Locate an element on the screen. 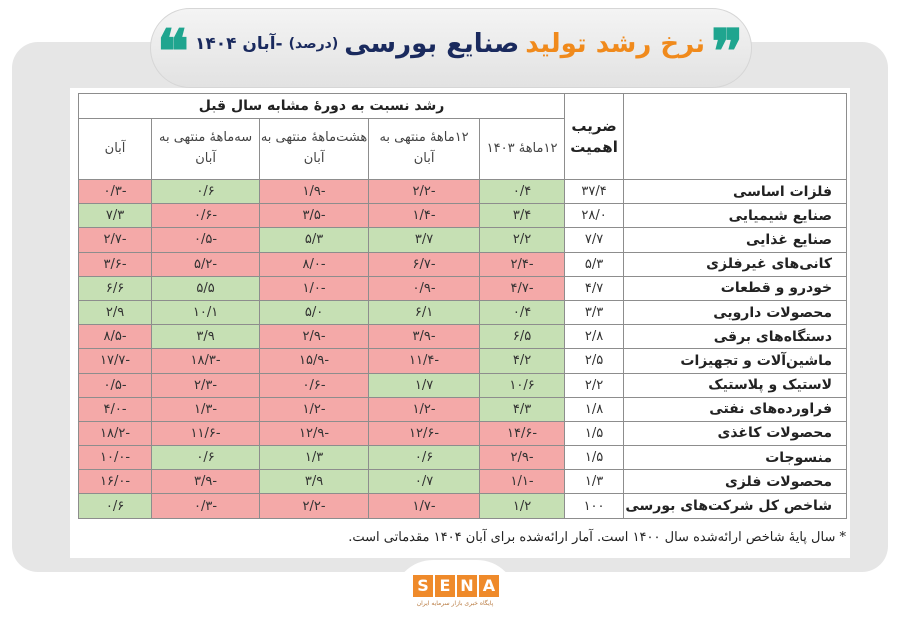 This screenshot has height=623, width=900. table-row: محصولات فلزی ۱/۳ -۱/۱ ۰/۷ ۳/۹ -۳/۹ -۱۶/۰ is located at coordinates (462, 482).